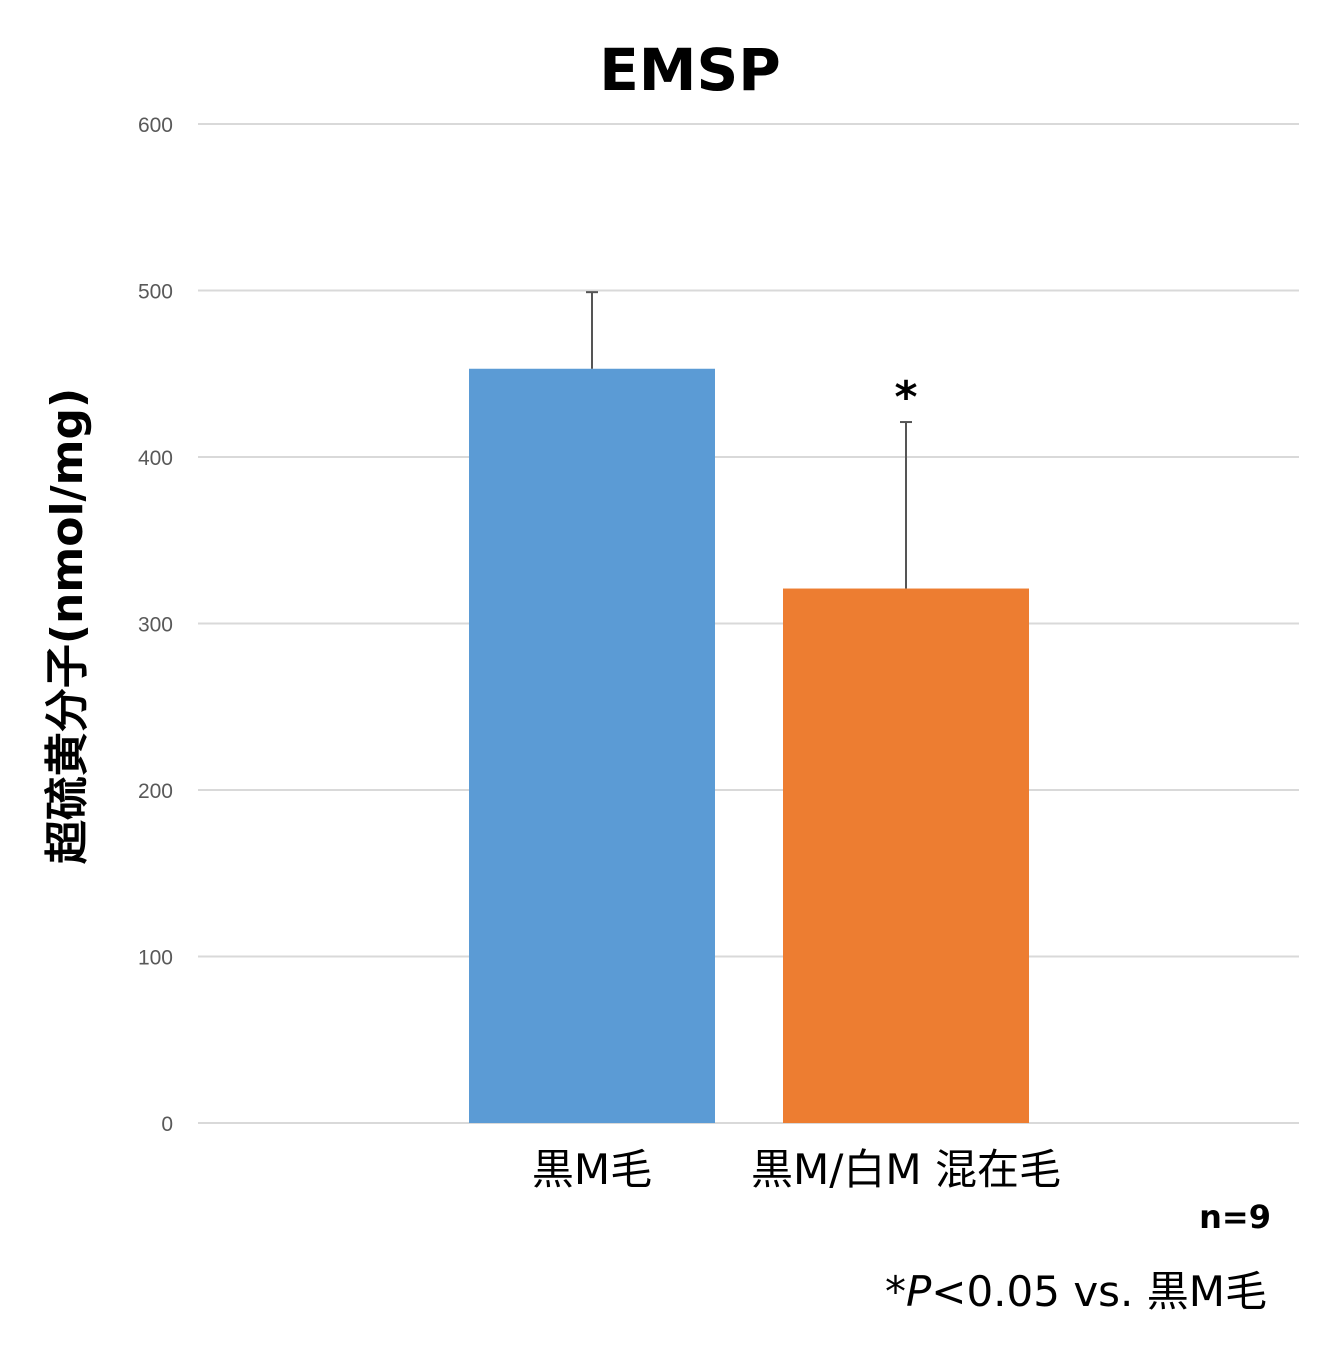 This screenshot has height=1350, width=1333. Describe the element at coordinates (906, 1169) in the screenshot. I see `x-category-label: 黒M/白M 混在毛` at that location.